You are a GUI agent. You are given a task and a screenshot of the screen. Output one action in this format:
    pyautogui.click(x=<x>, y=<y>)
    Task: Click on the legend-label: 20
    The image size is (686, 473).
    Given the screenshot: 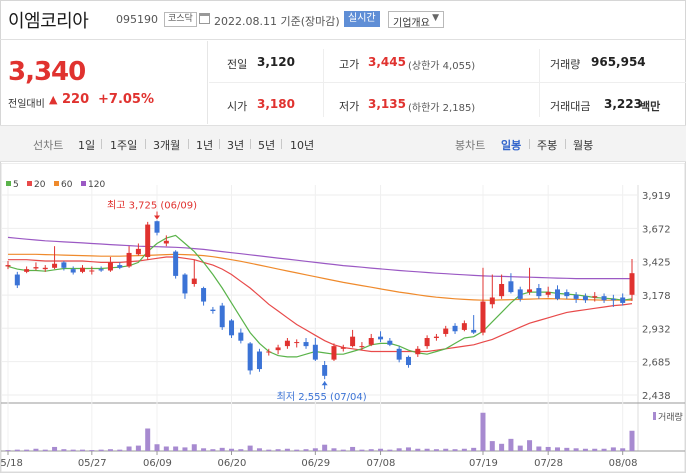 What is the action you would take?
    pyautogui.click(x=40, y=185)
    